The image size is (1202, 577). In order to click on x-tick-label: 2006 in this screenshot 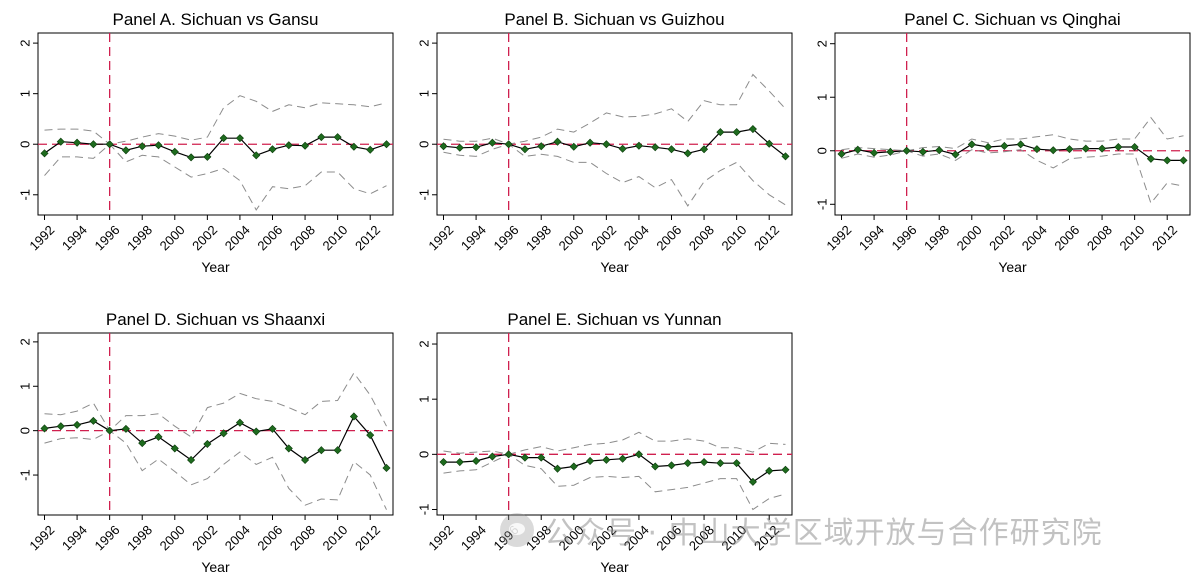, I will do `click(269, 237)`.